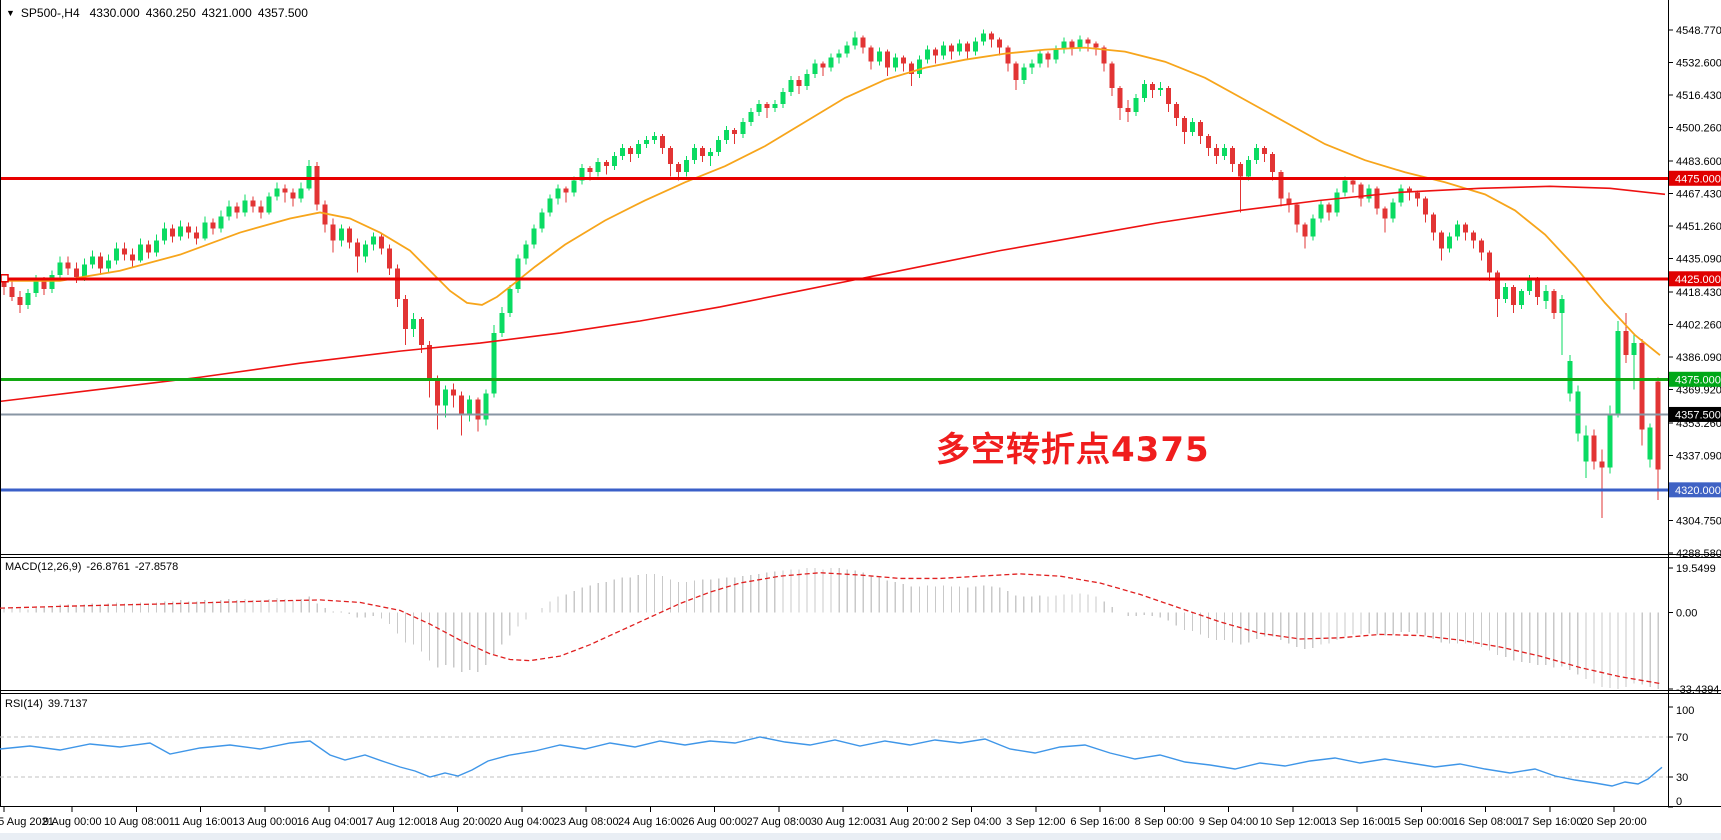 The width and height of the screenshot is (1721, 840). What do you see at coordinates (1698, 380) in the screenshot?
I see `price-marker-badge: 4375.000` at bounding box center [1698, 380].